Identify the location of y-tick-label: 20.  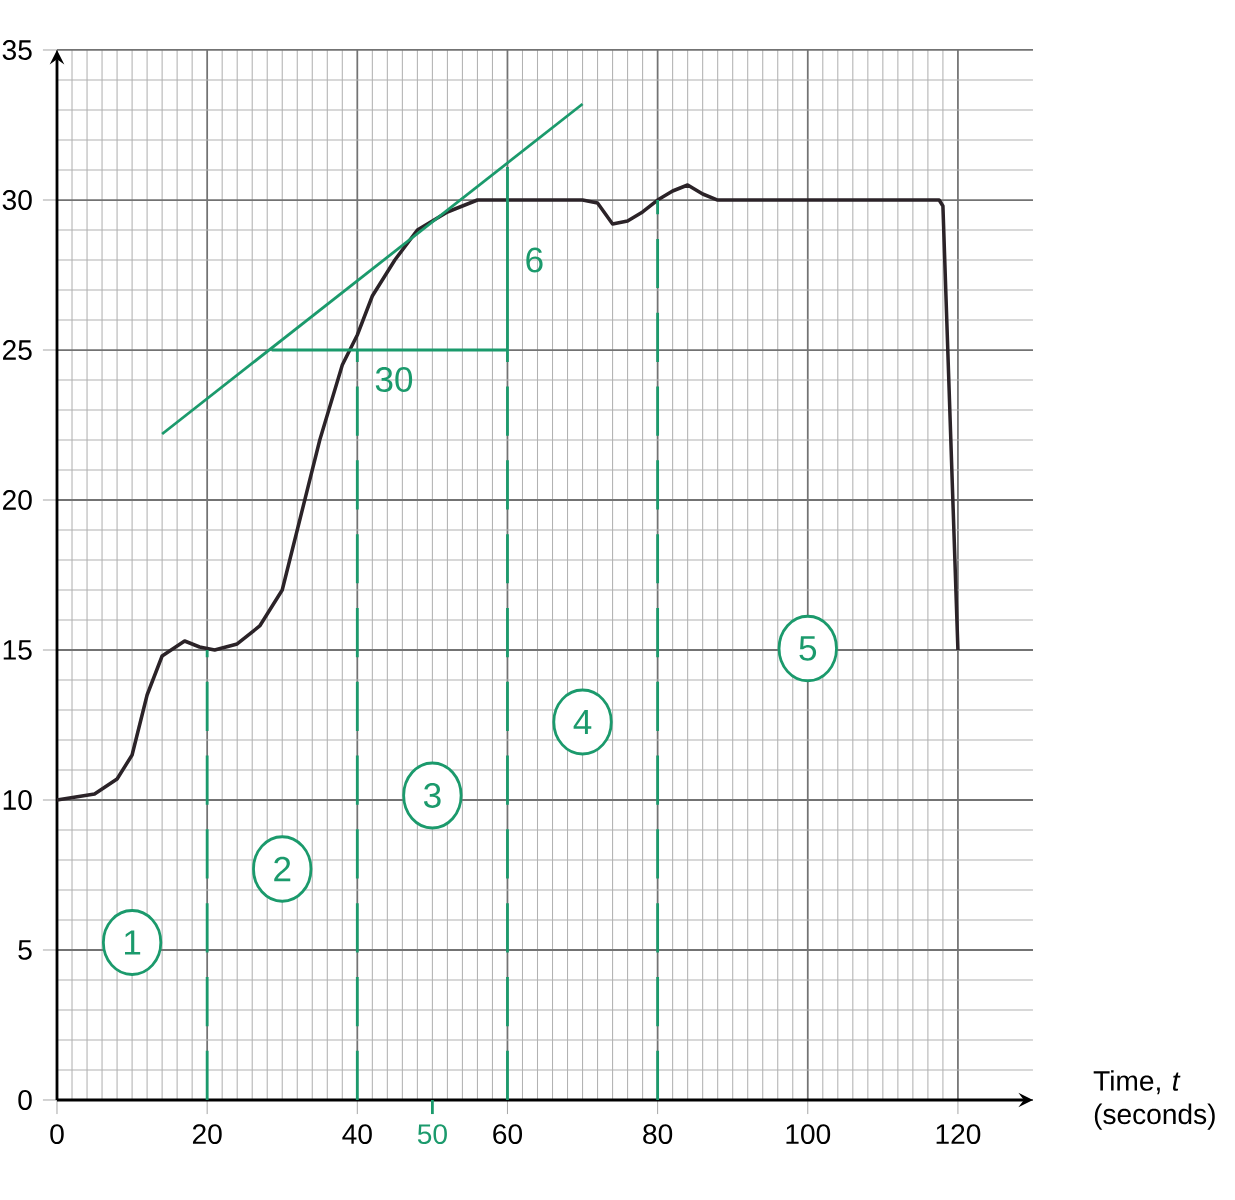
(17, 500).